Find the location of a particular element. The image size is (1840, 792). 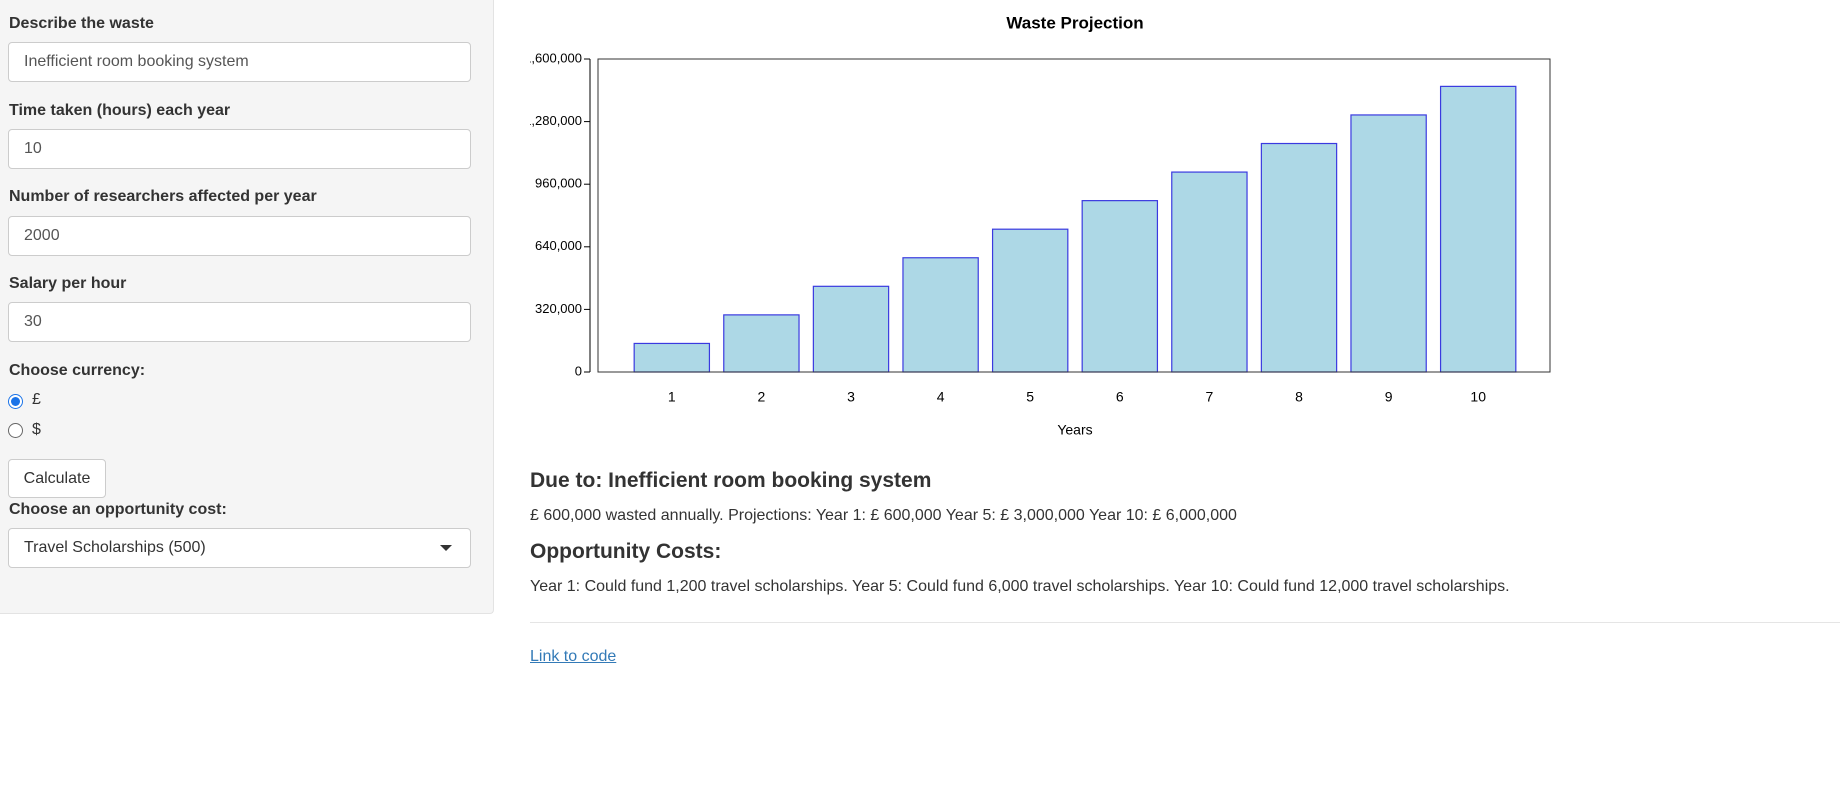

x-tick-label: 4 is located at coordinates (941, 397).